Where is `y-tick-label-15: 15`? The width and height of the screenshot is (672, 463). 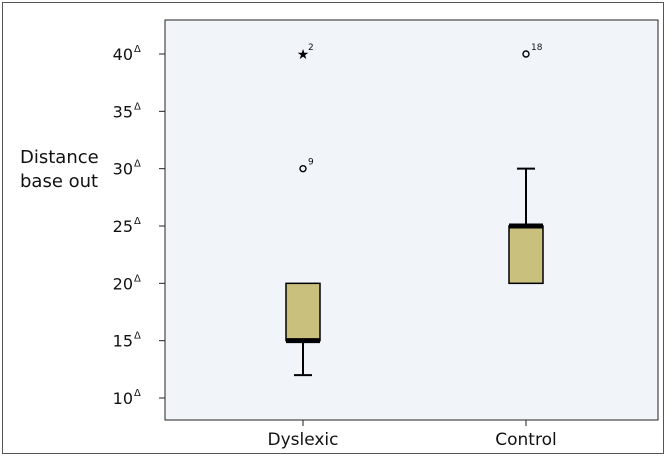
y-tick-label-15: 15 is located at coordinates (123, 341).